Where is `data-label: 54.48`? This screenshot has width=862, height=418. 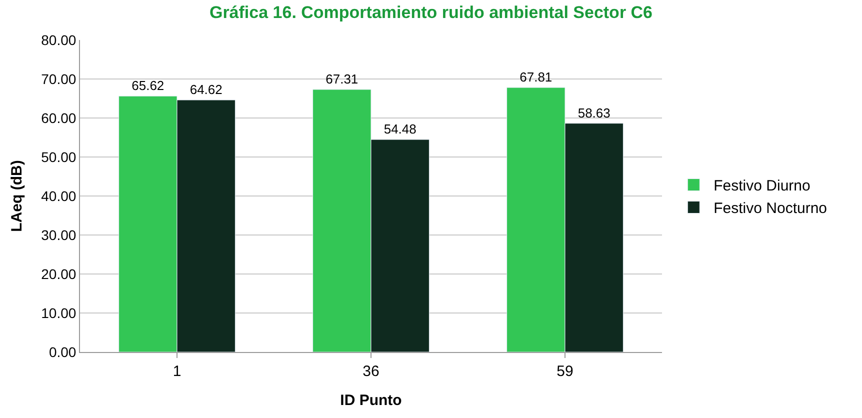 data-label: 54.48 is located at coordinates (400, 129).